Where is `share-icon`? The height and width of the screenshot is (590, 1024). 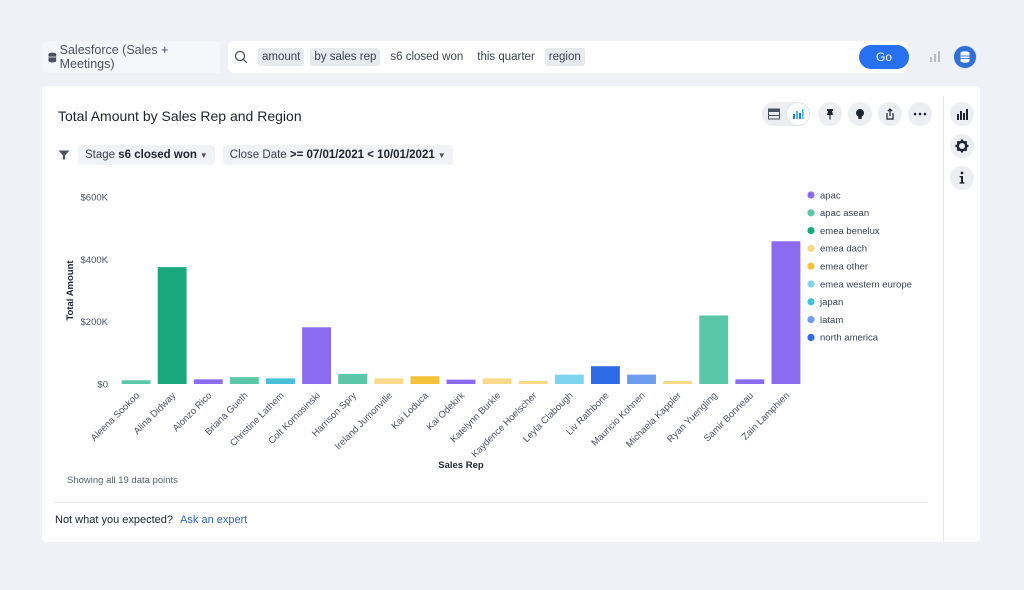 share-icon is located at coordinates (890, 114).